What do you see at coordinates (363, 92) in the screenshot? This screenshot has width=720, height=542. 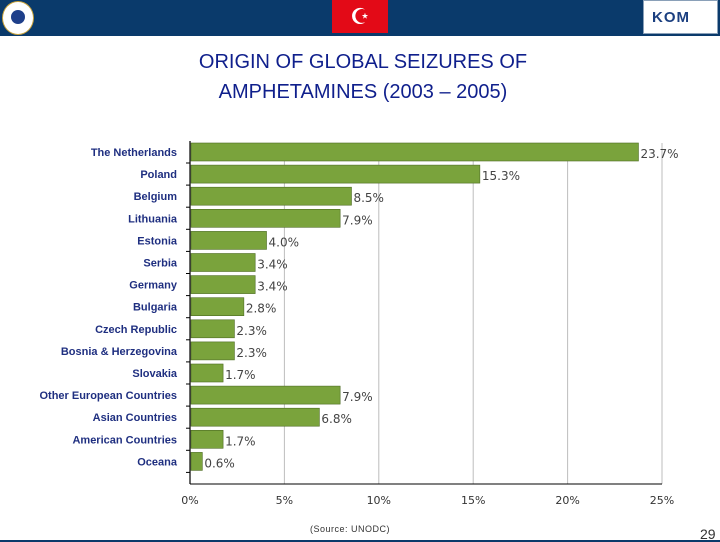 I see `title-line-2: AMPHETAMINES (2003 – 2005)` at bounding box center [363, 92].